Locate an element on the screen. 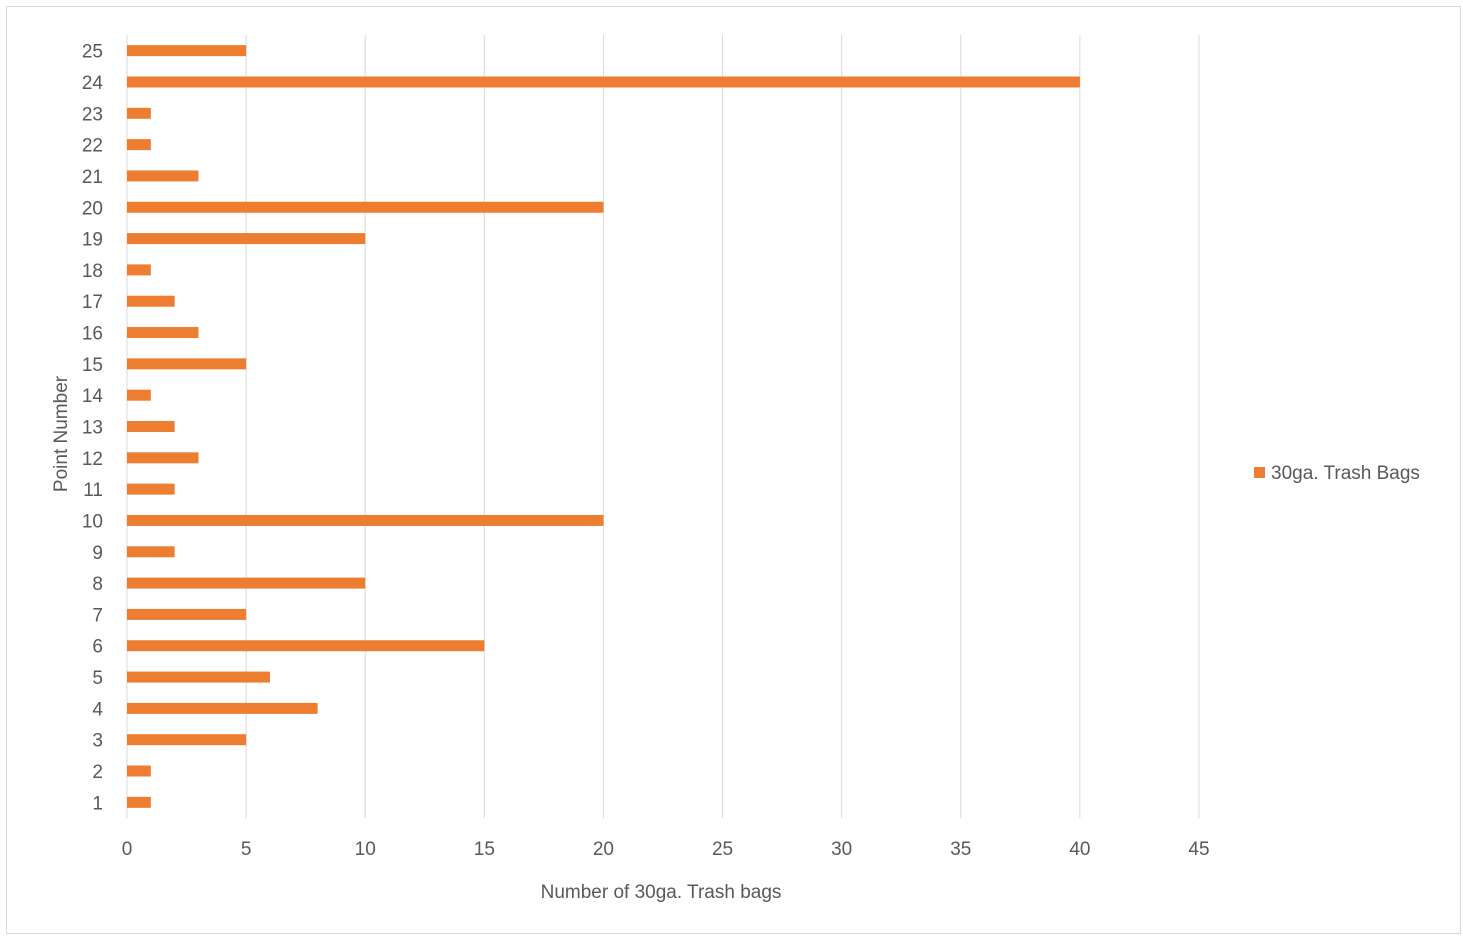  legend-label: 30ga. Trash Bags is located at coordinates (1345, 473).